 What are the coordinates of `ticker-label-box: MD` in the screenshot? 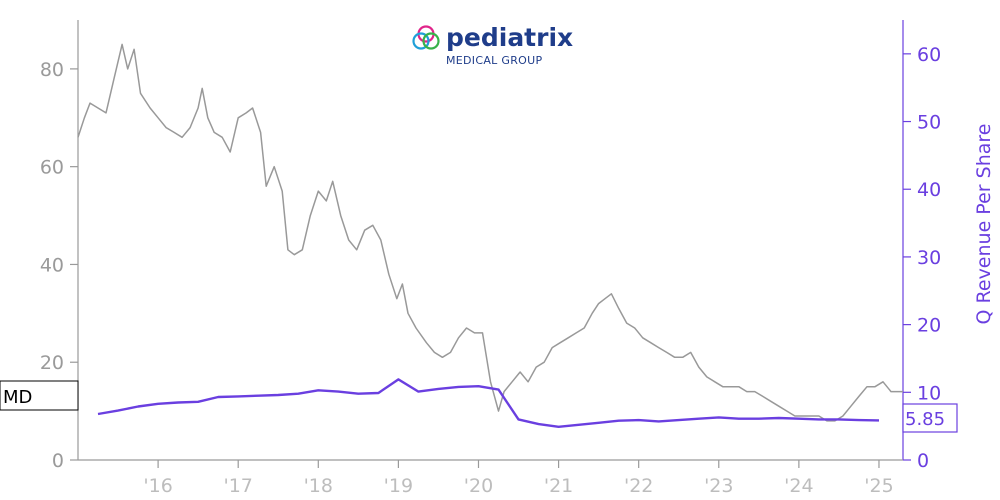 It's located at (39, 395).